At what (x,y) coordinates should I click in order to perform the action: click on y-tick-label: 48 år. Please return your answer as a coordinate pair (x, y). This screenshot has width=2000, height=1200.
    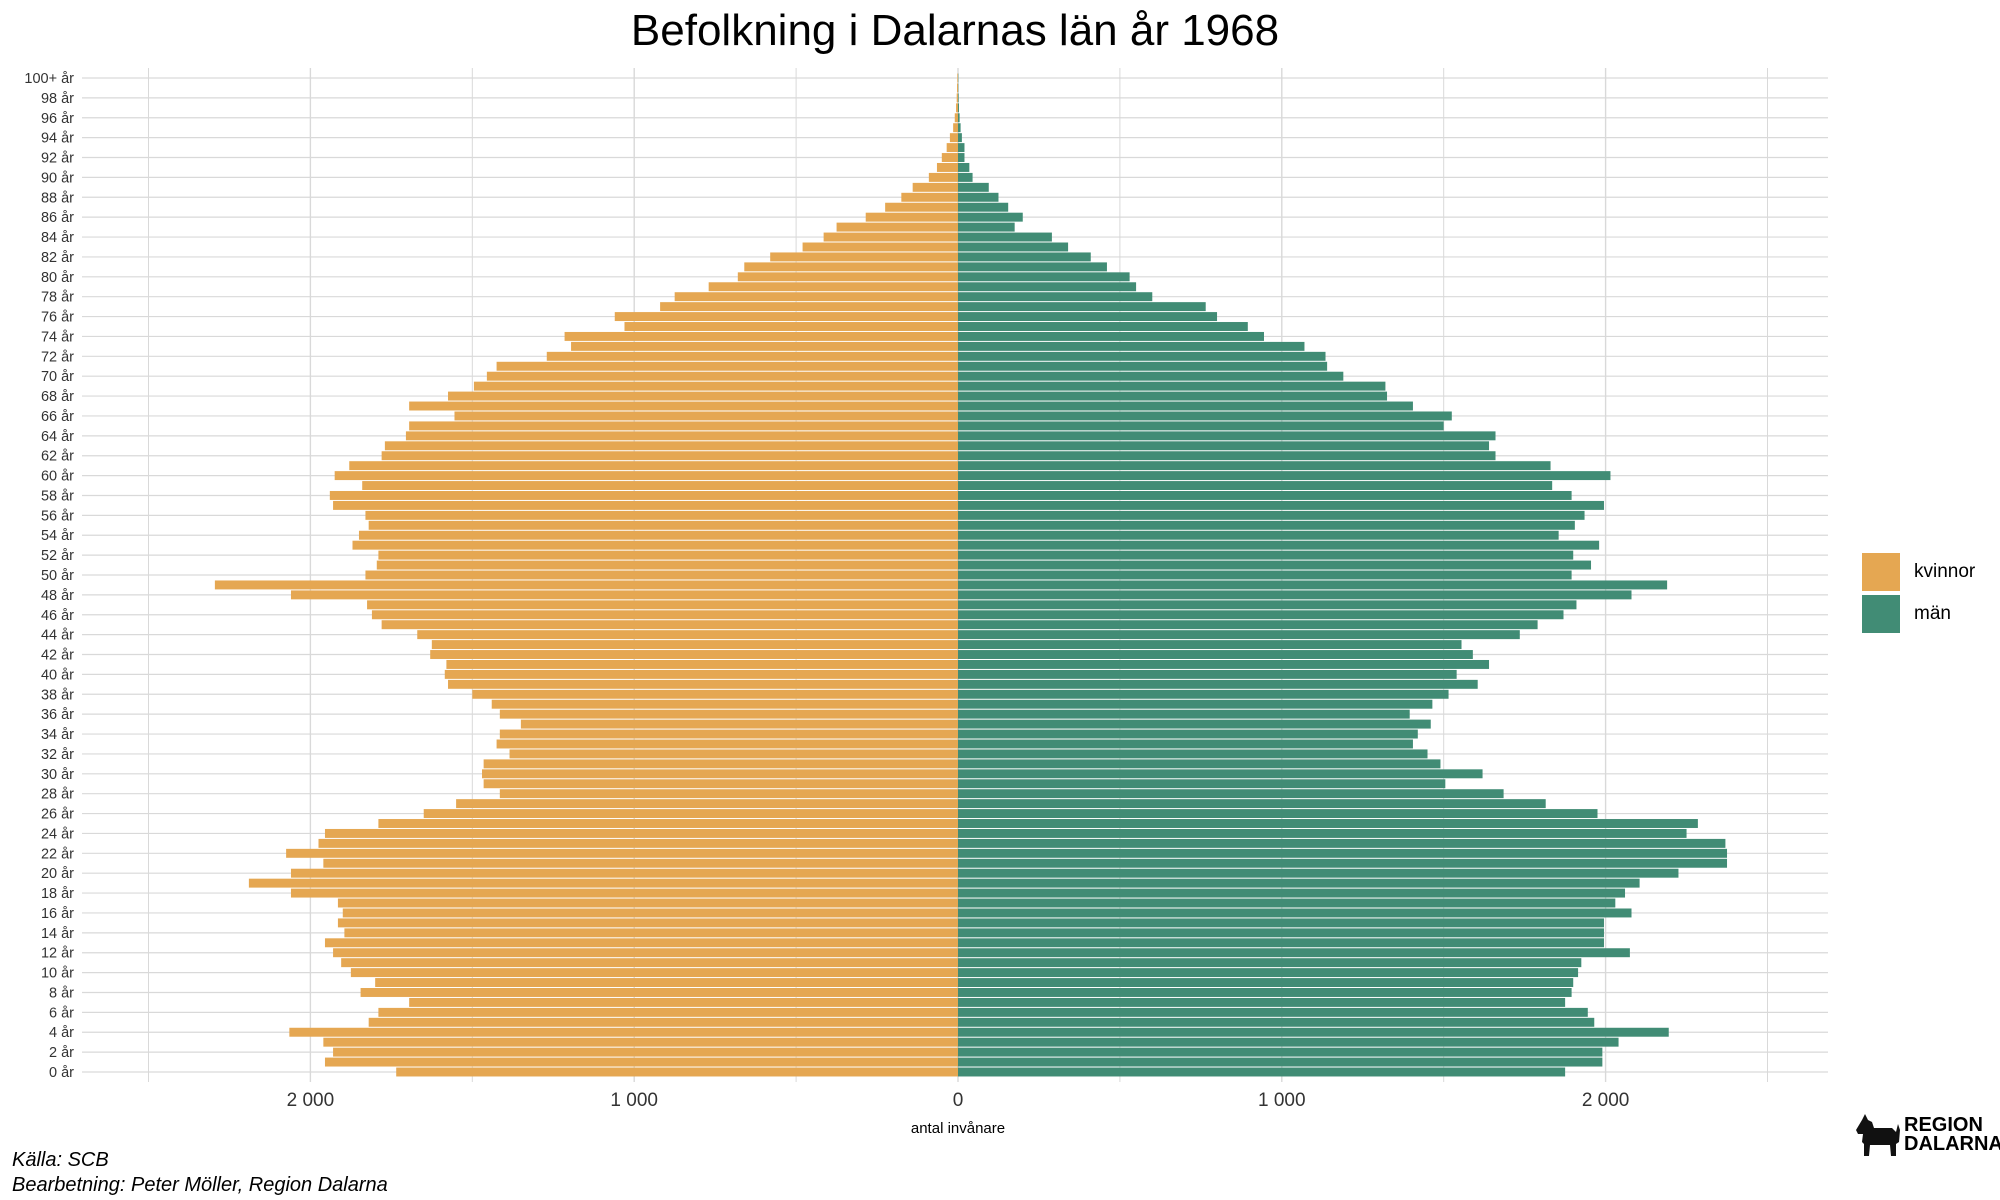
    Looking at the image, I should click on (57, 596).